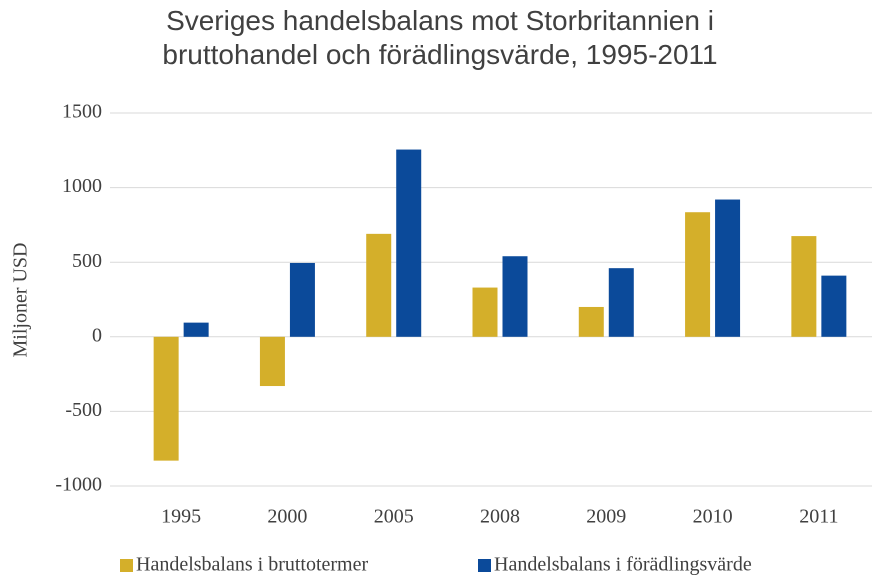  What do you see at coordinates (78, 485) in the screenshot?
I see `y-tick-label: -1000` at bounding box center [78, 485].